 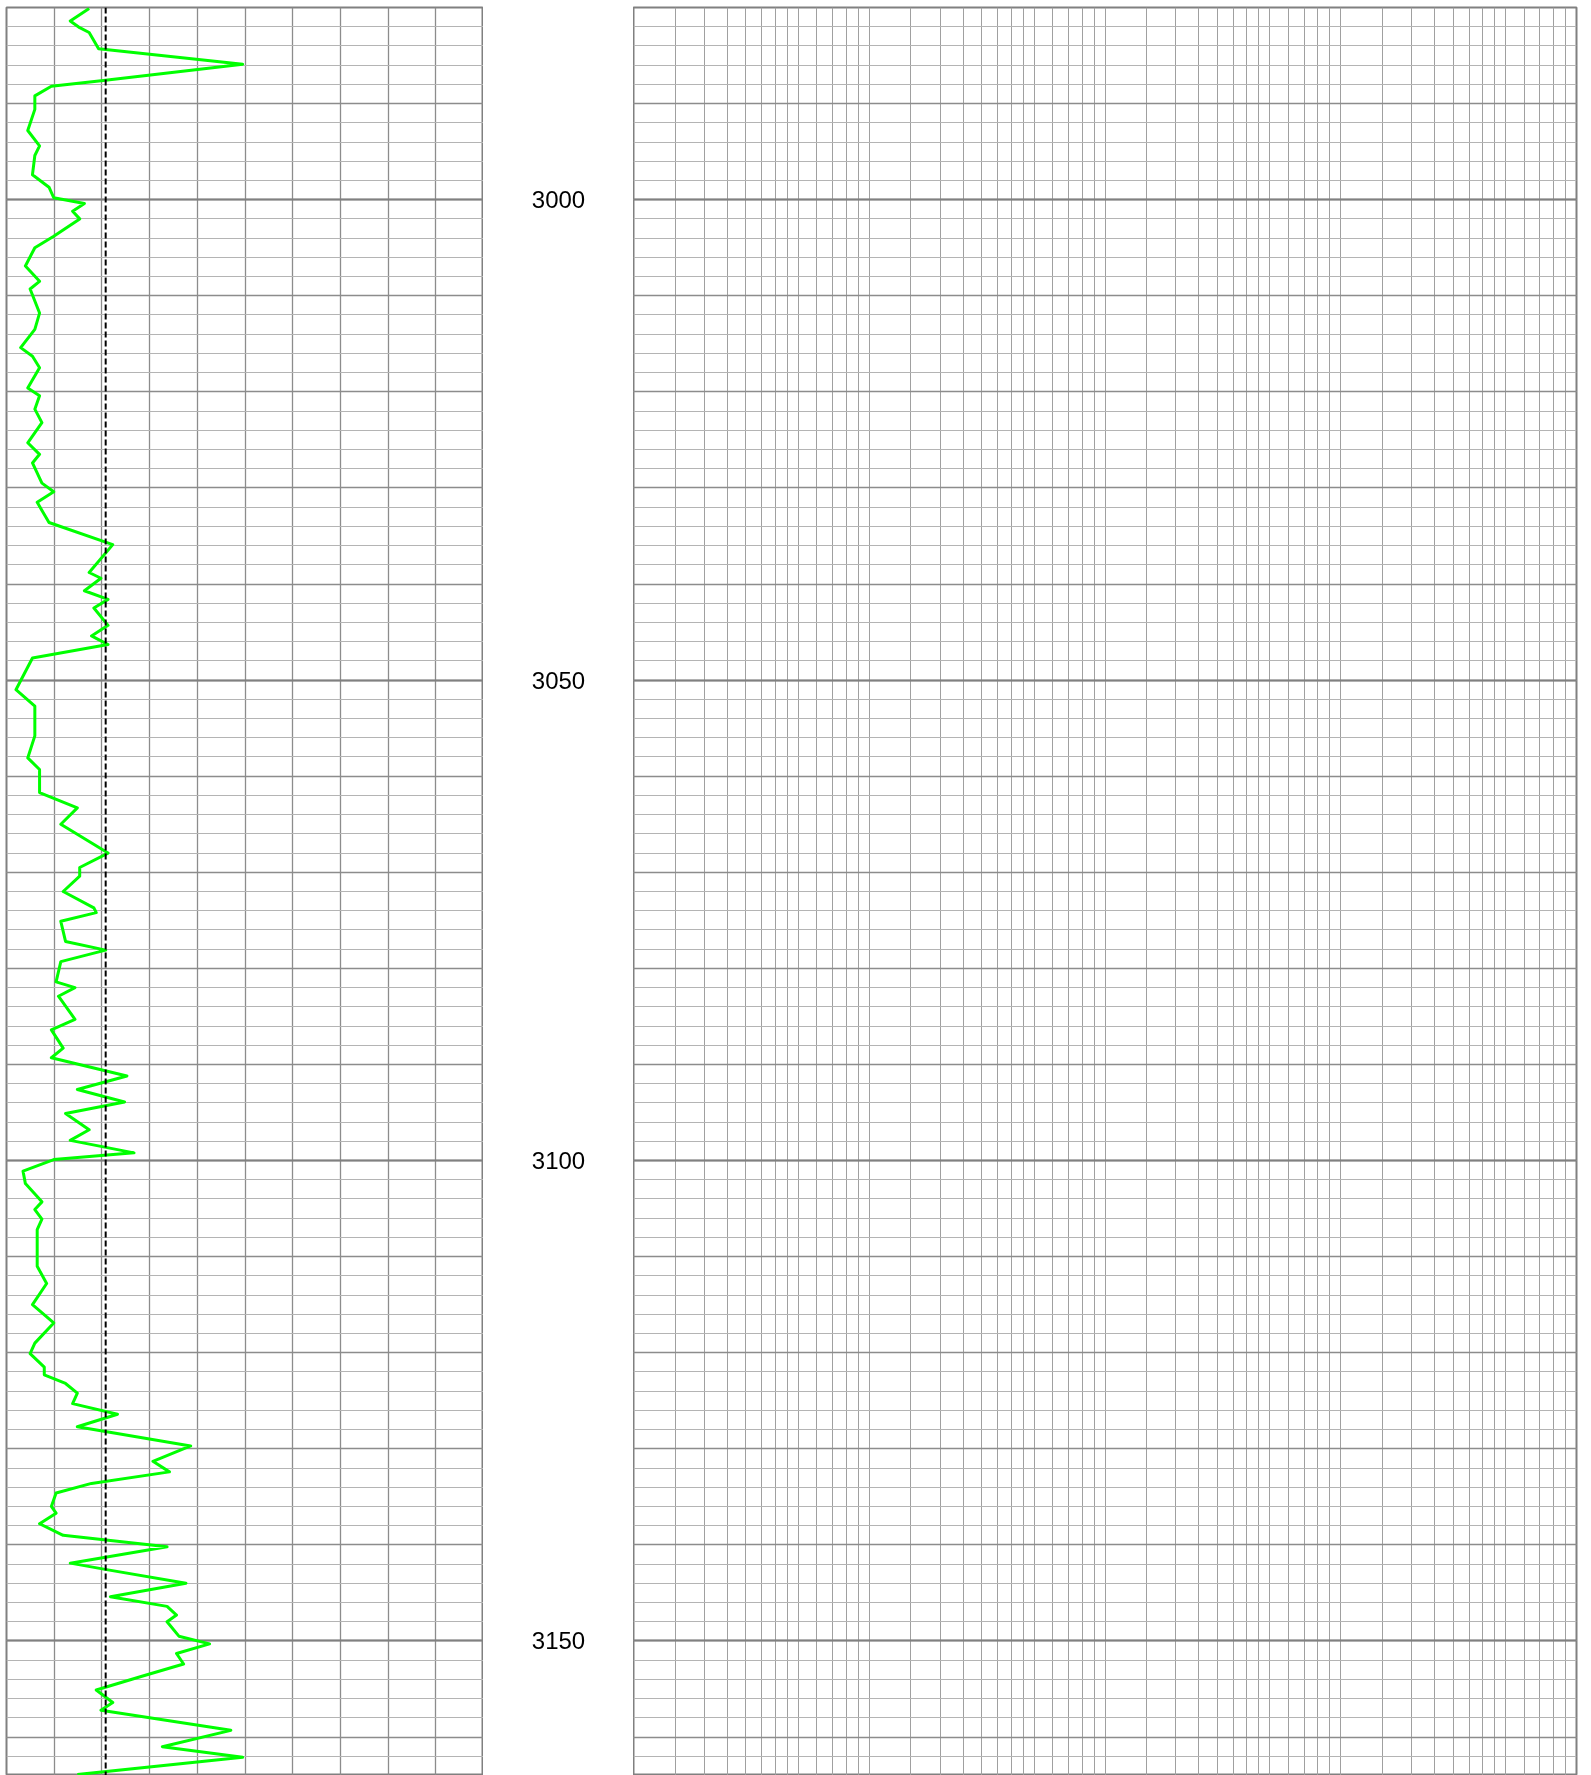 I want to click on y-tick-label: 3000, so click(x=558, y=200).